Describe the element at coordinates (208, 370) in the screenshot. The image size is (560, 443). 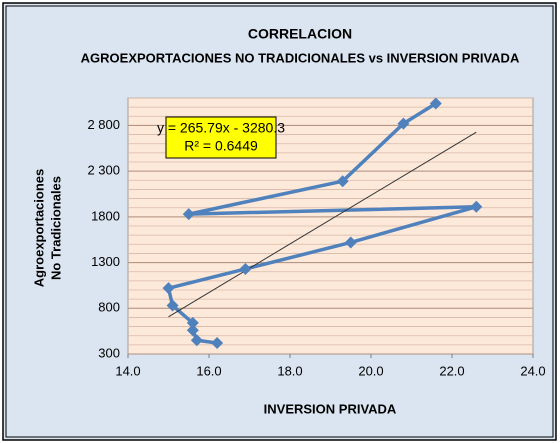
I see `x-tick-label: 16.0` at that location.